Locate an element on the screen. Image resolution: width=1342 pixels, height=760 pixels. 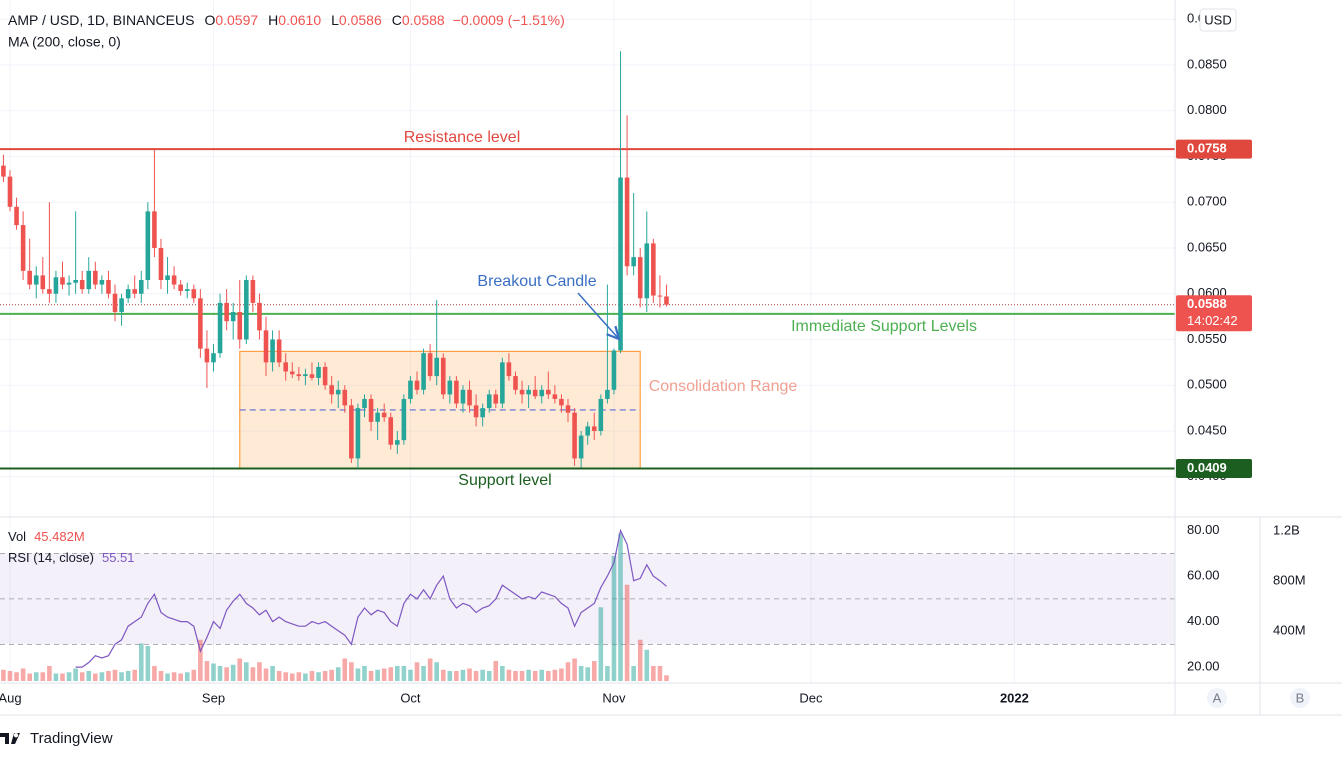
rsi-tick-label: 80.00 is located at coordinates (1203, 529).